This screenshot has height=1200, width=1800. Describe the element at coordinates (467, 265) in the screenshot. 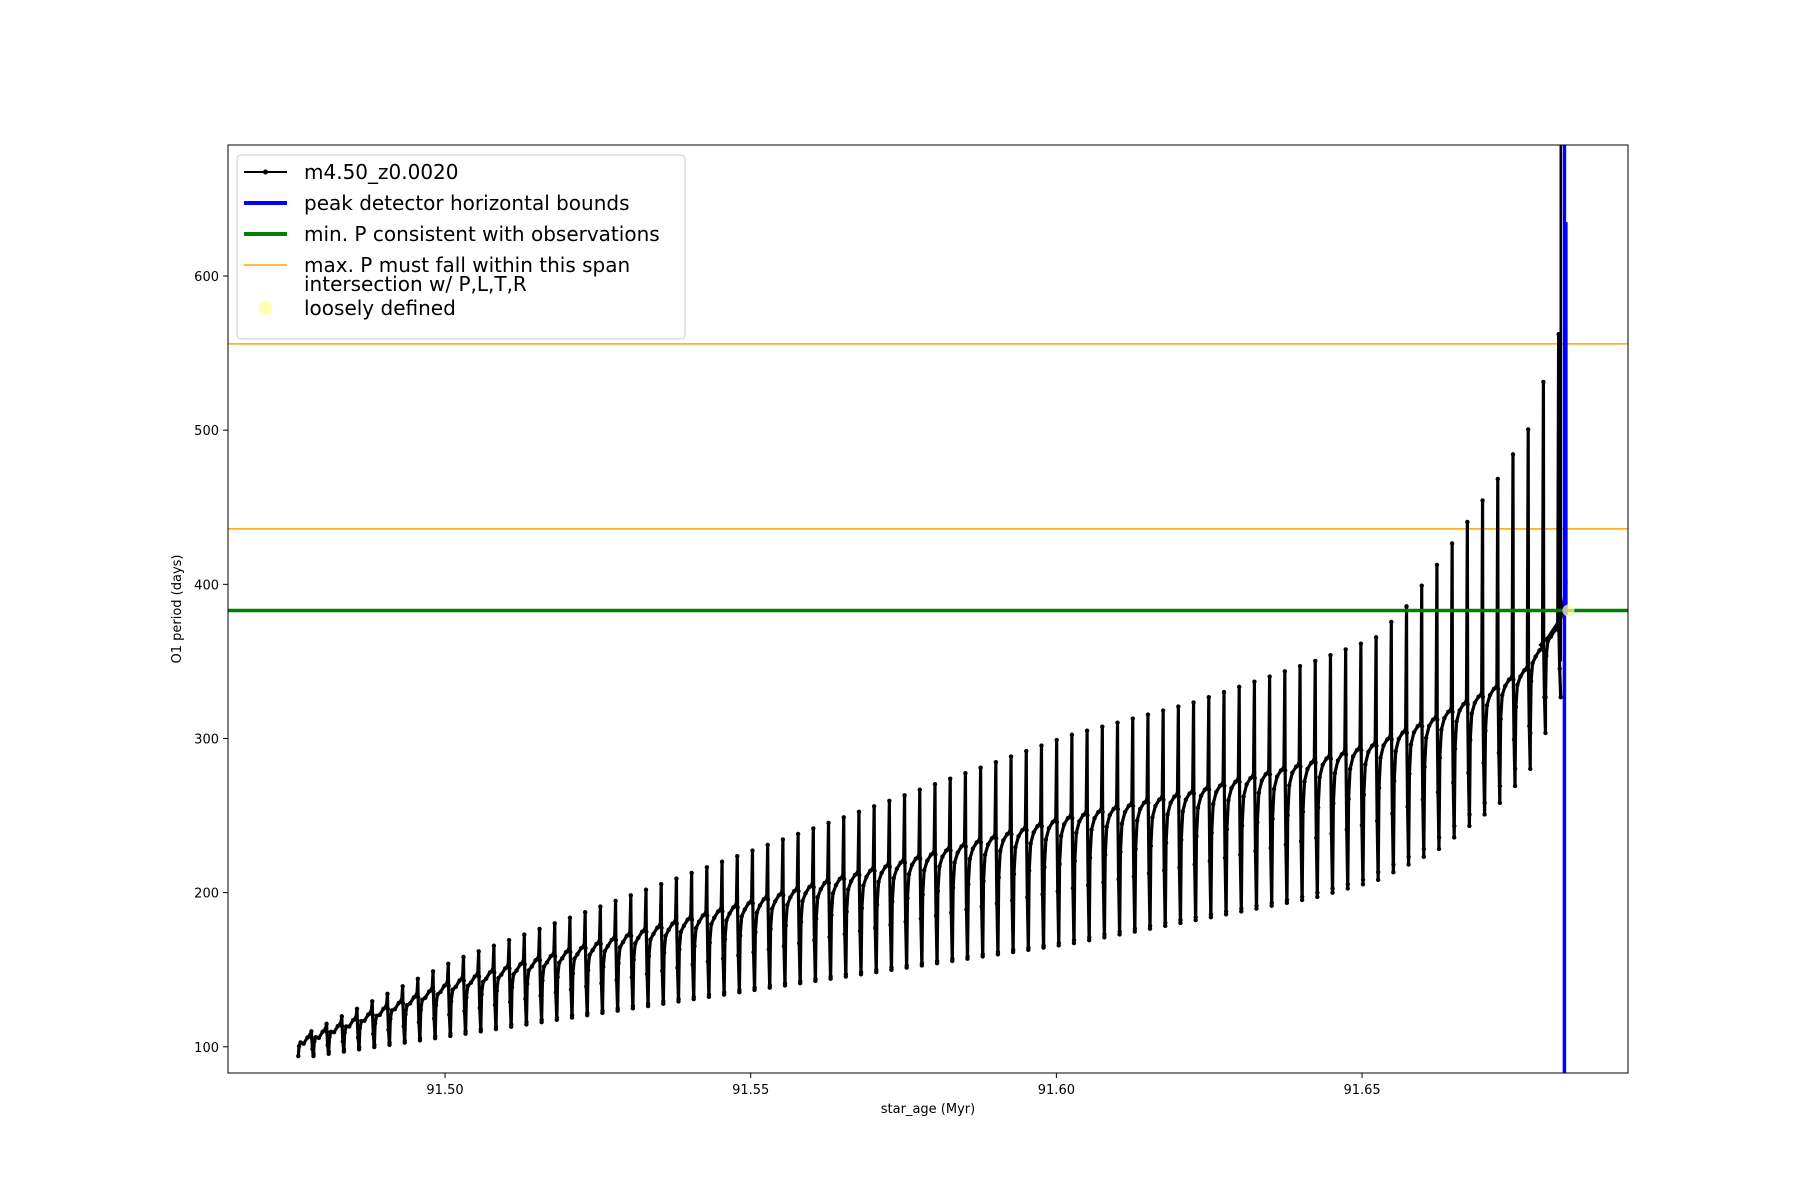

I see `legend-label-line: max. P must fall within this span` at that location.